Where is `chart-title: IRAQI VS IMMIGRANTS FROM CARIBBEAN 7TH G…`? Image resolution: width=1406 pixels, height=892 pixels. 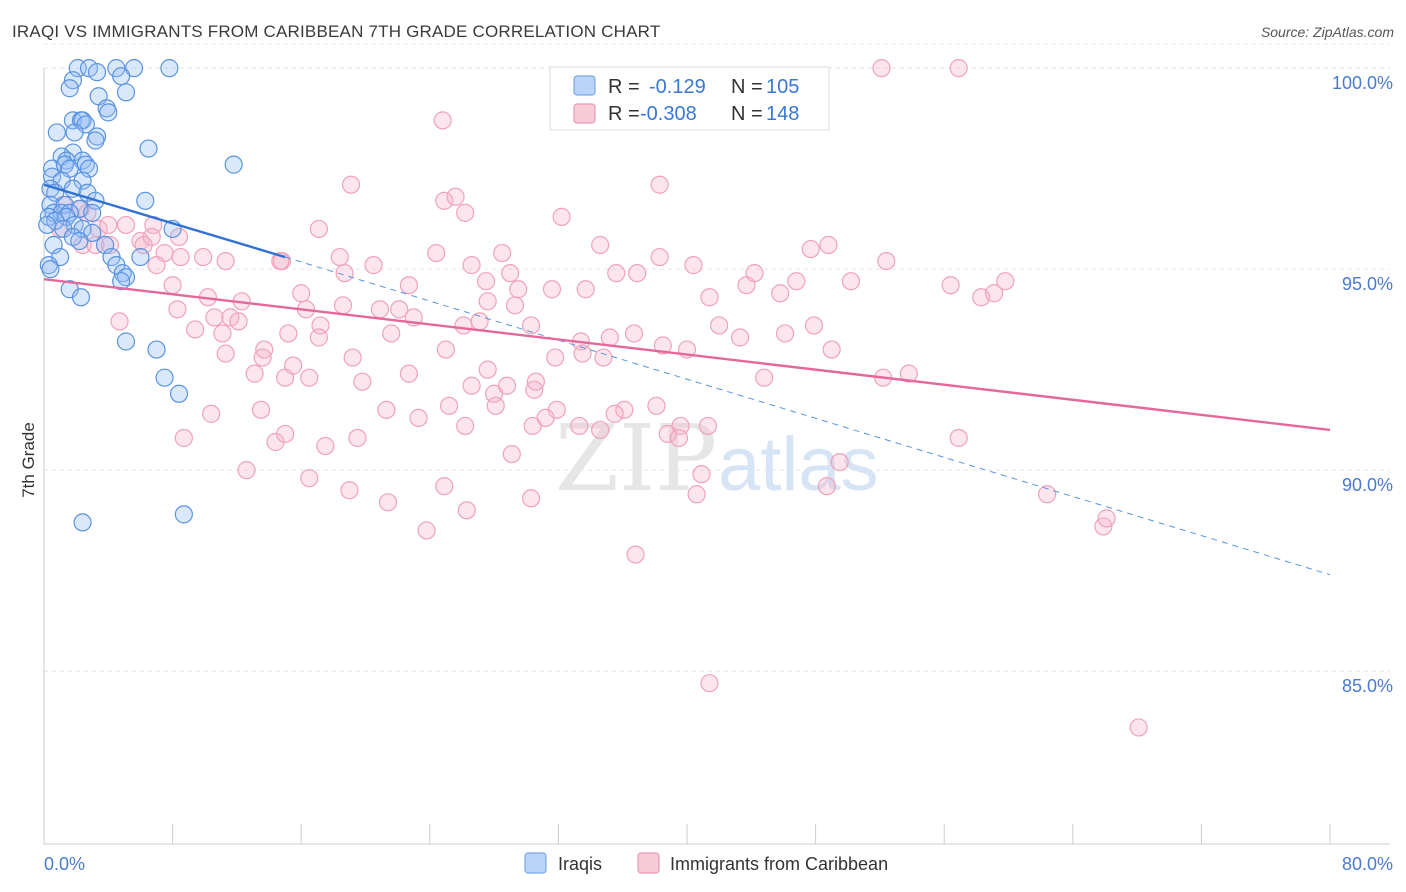
chart-title: IRAQI VS IMMIGRANTS FROM CARIBBEAN 7TH G… is located at coordinates (336, 31).